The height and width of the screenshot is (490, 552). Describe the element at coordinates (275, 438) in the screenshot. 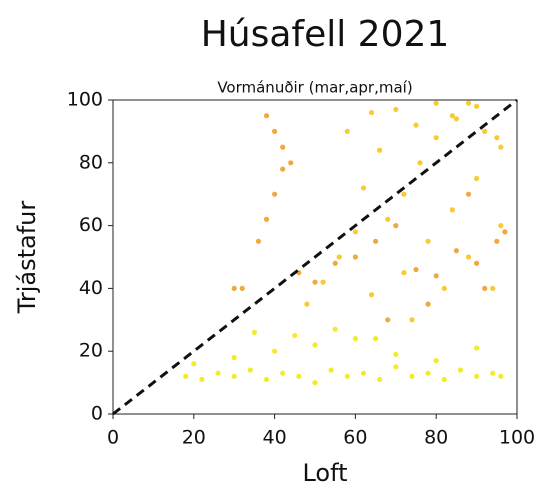

I see `x-tick-label: 40` at that location.